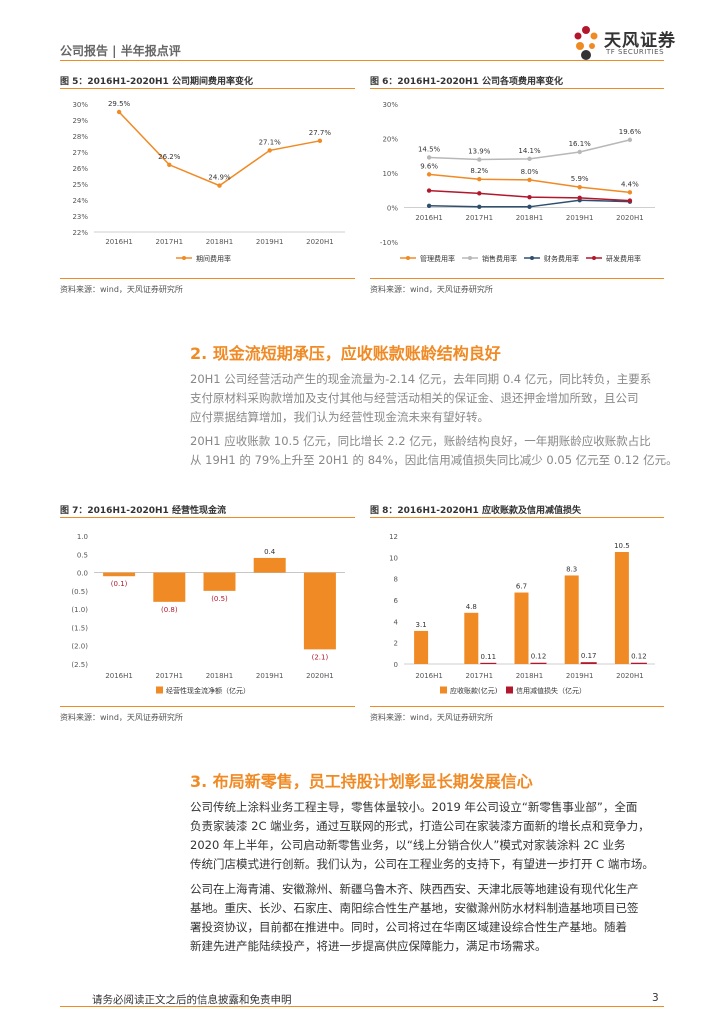 The width and height of the screenshot is (724, 1024). Describe the element at coordinates (429, 166) in the screenshot. I see `data-label: 9.6%` at that location.